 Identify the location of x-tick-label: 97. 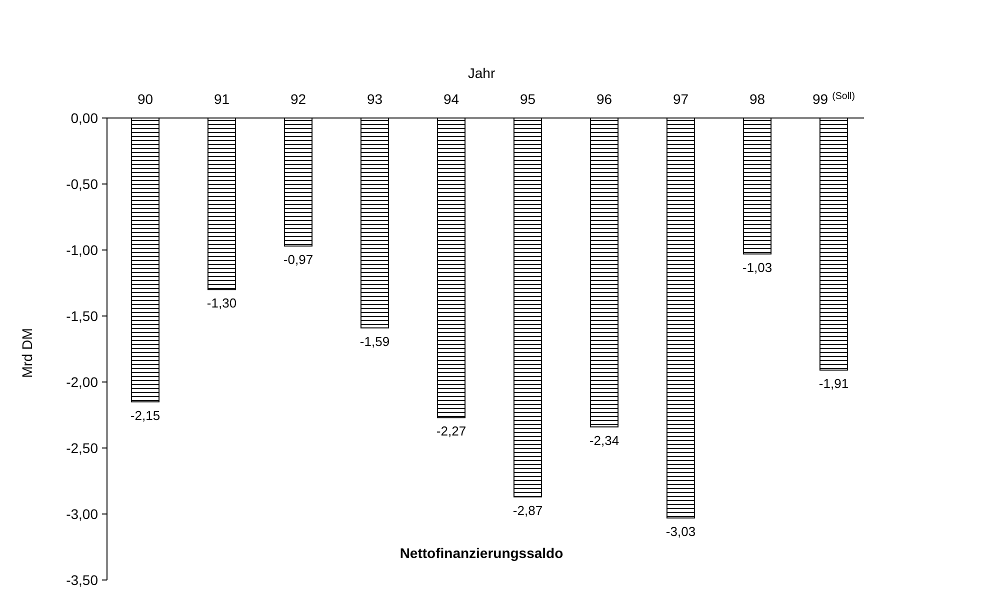
(680, 99).